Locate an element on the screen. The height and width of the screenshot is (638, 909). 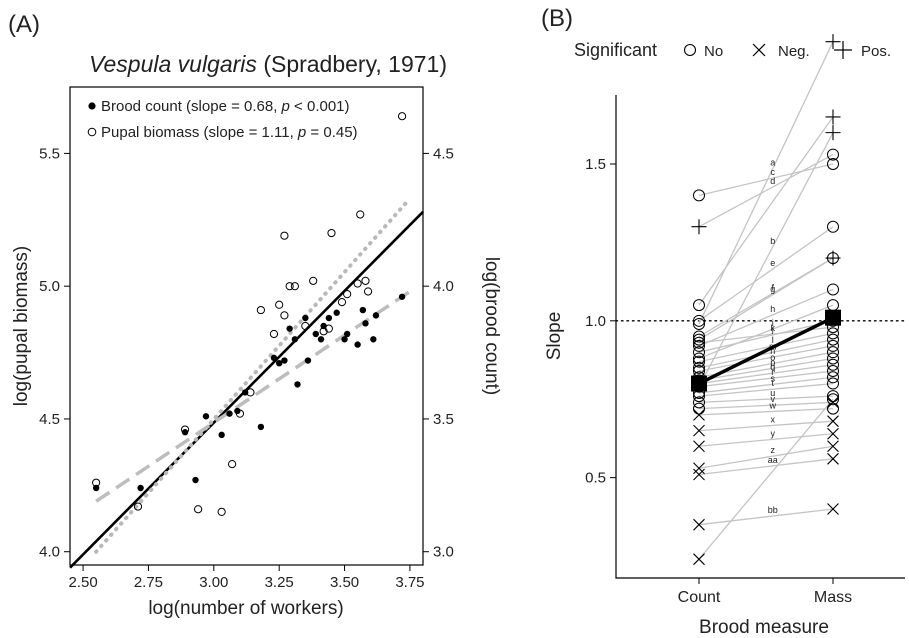
pair-label: bb is located at coordinates (773, 510).